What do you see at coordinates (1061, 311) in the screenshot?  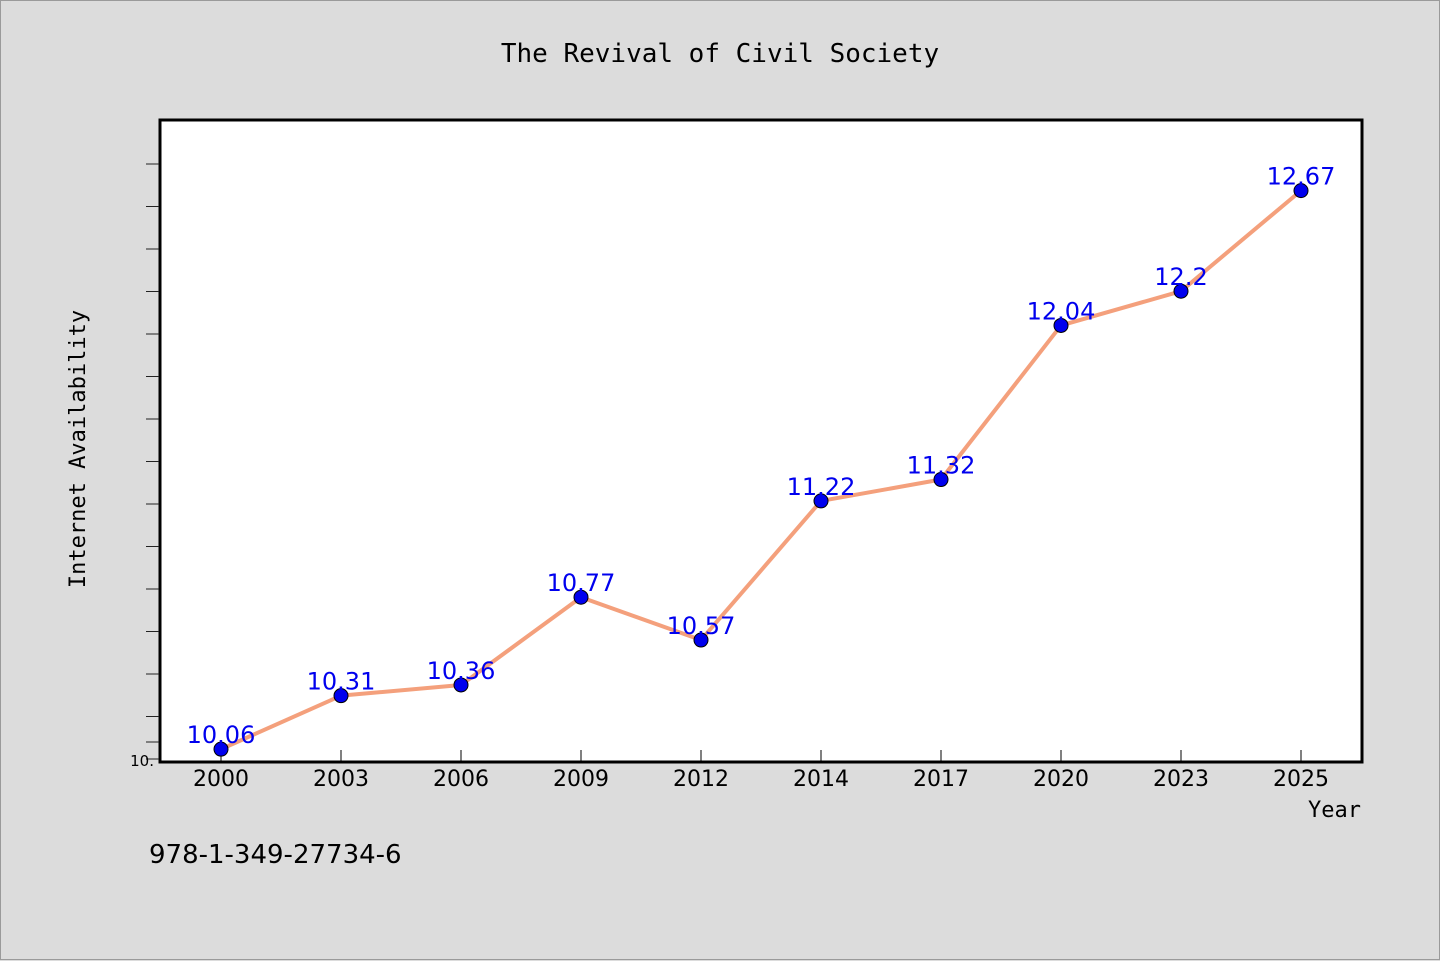 I see `data-label: 12.04` at bounding box center [1061, 311].